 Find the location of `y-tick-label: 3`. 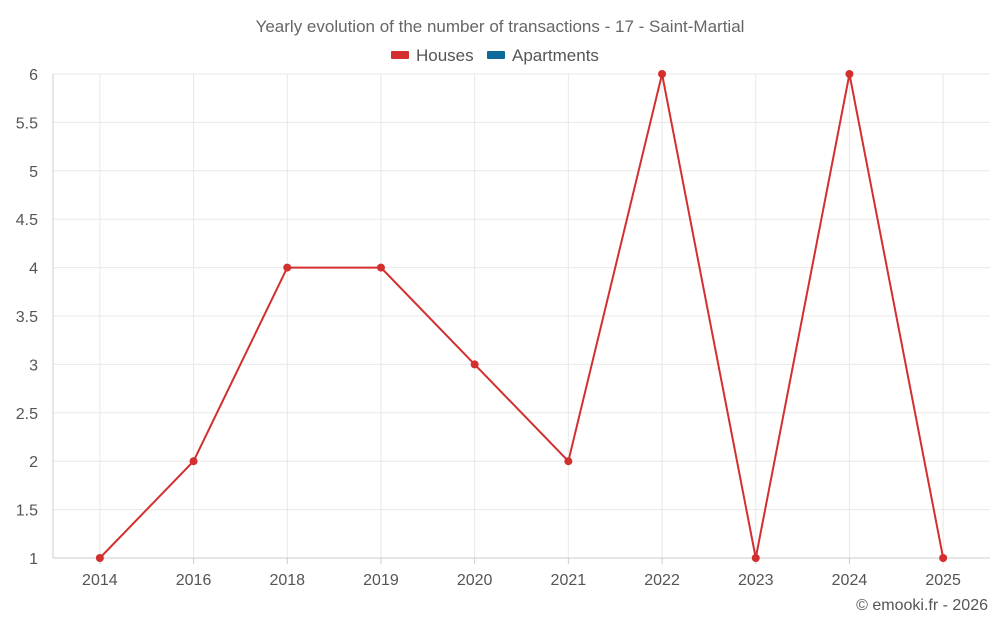

y-tick-label: 3 is located at coordinates (33, 365).